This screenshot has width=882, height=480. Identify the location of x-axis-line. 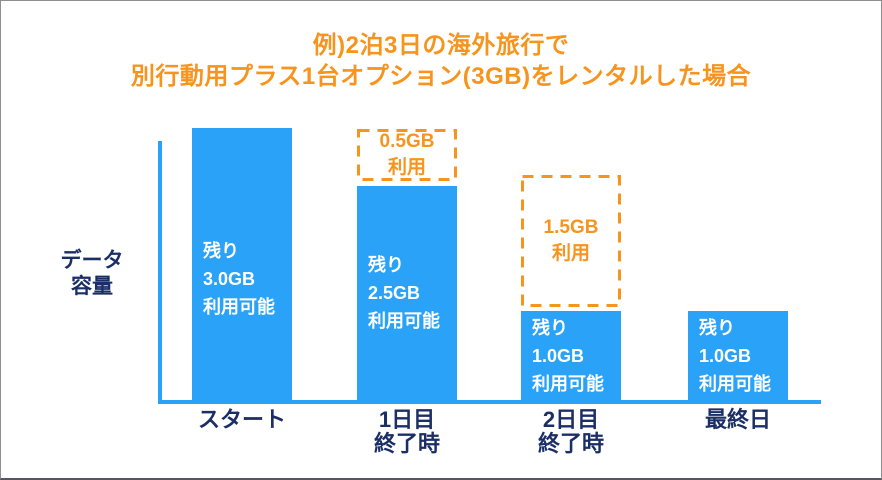
(489, 402).